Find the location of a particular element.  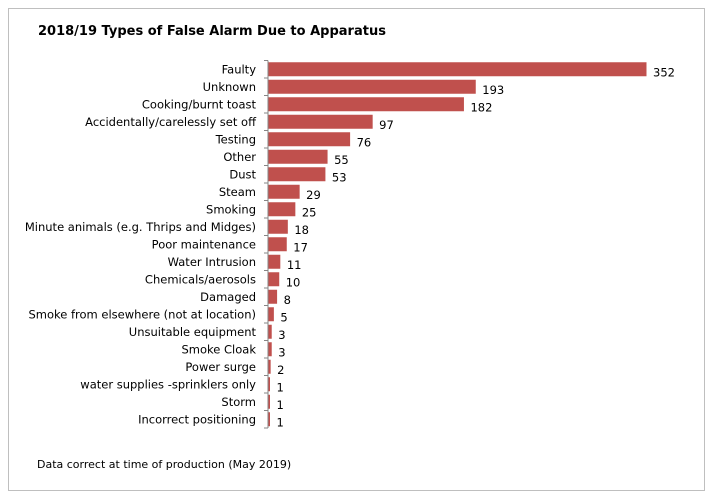

category-label: Storm is located at coordinates (238, 402).